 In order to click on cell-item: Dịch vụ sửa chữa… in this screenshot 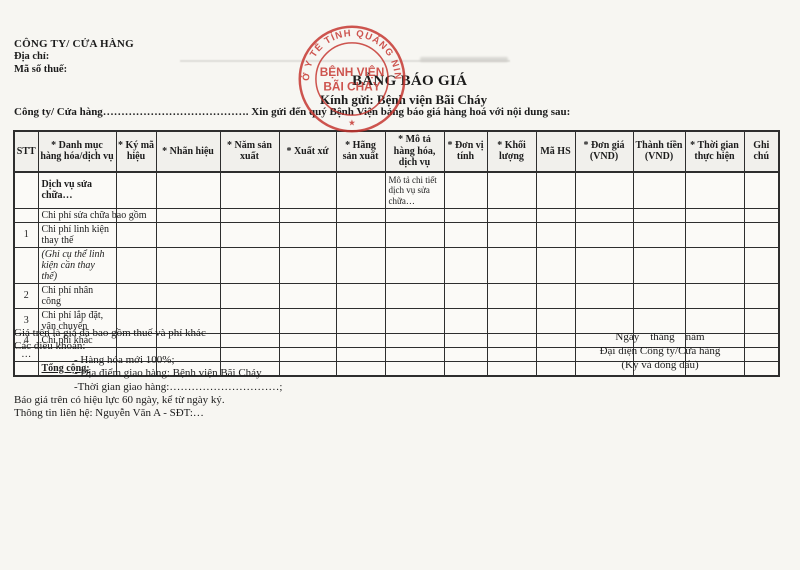, I will do `click(77, 190)`.